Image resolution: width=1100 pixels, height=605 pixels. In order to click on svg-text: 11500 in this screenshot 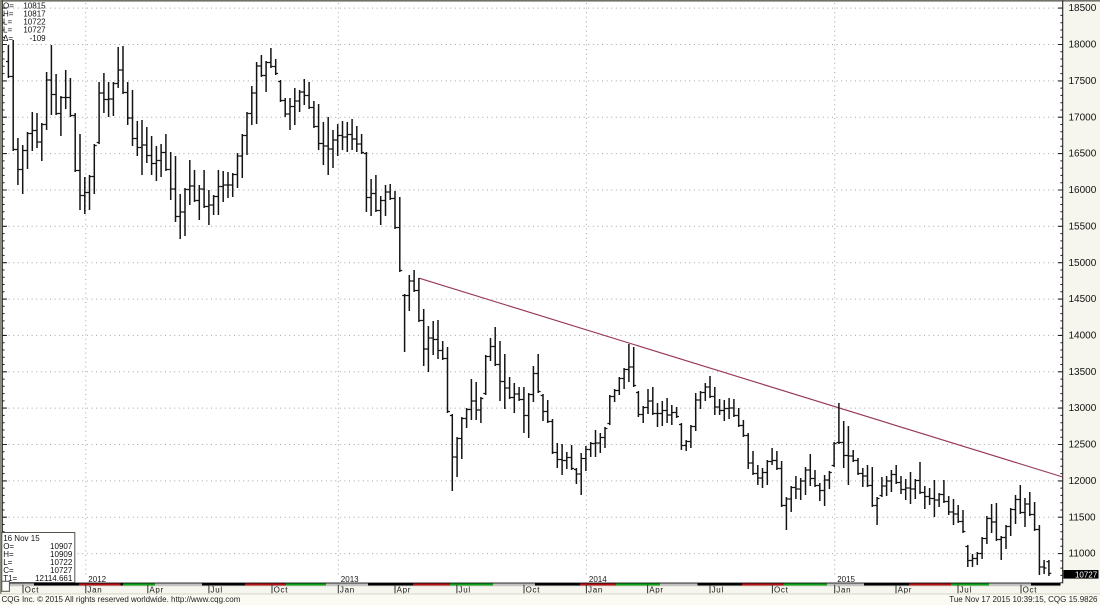, I will do `click(1083, 517)`.